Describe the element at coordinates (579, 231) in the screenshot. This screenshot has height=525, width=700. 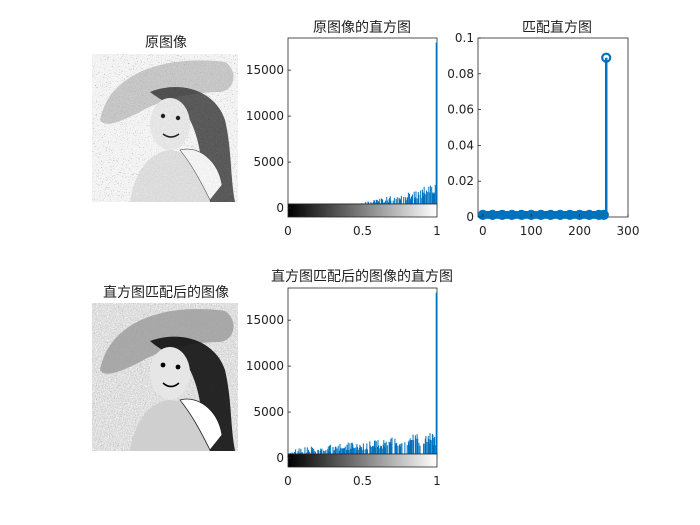
I see `x-tick-label: 200` at that location.